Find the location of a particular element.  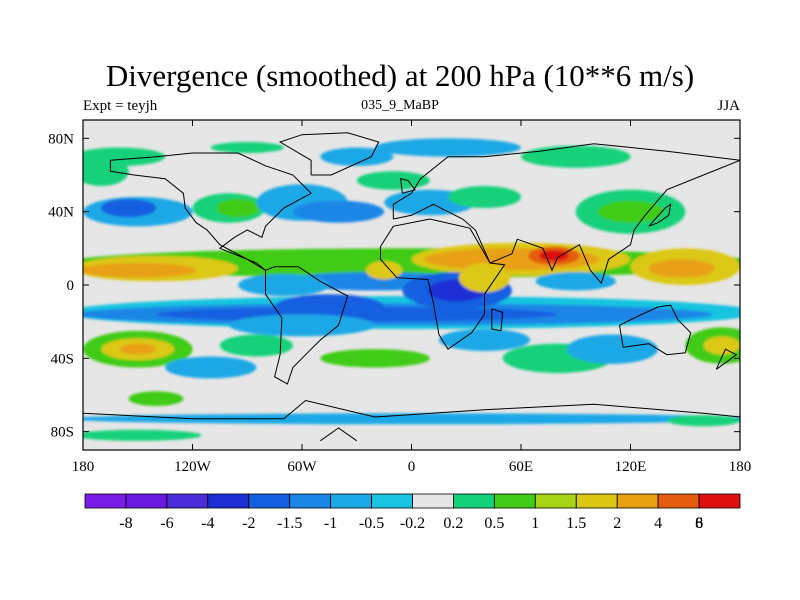

y-tick-label: 40S is located at coordinates (62, 359).